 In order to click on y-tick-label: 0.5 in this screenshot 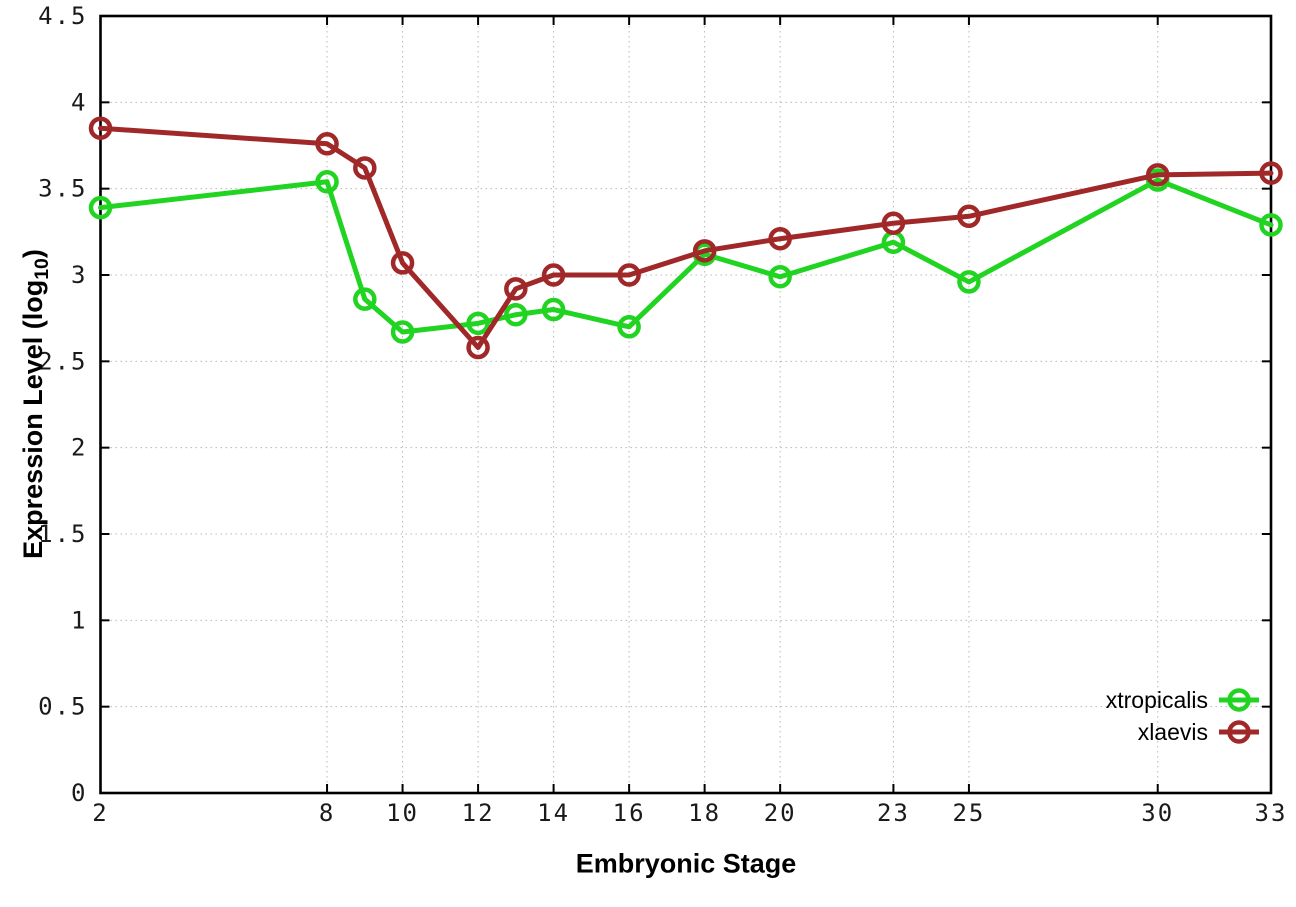, I will do `click(62, 707)`.